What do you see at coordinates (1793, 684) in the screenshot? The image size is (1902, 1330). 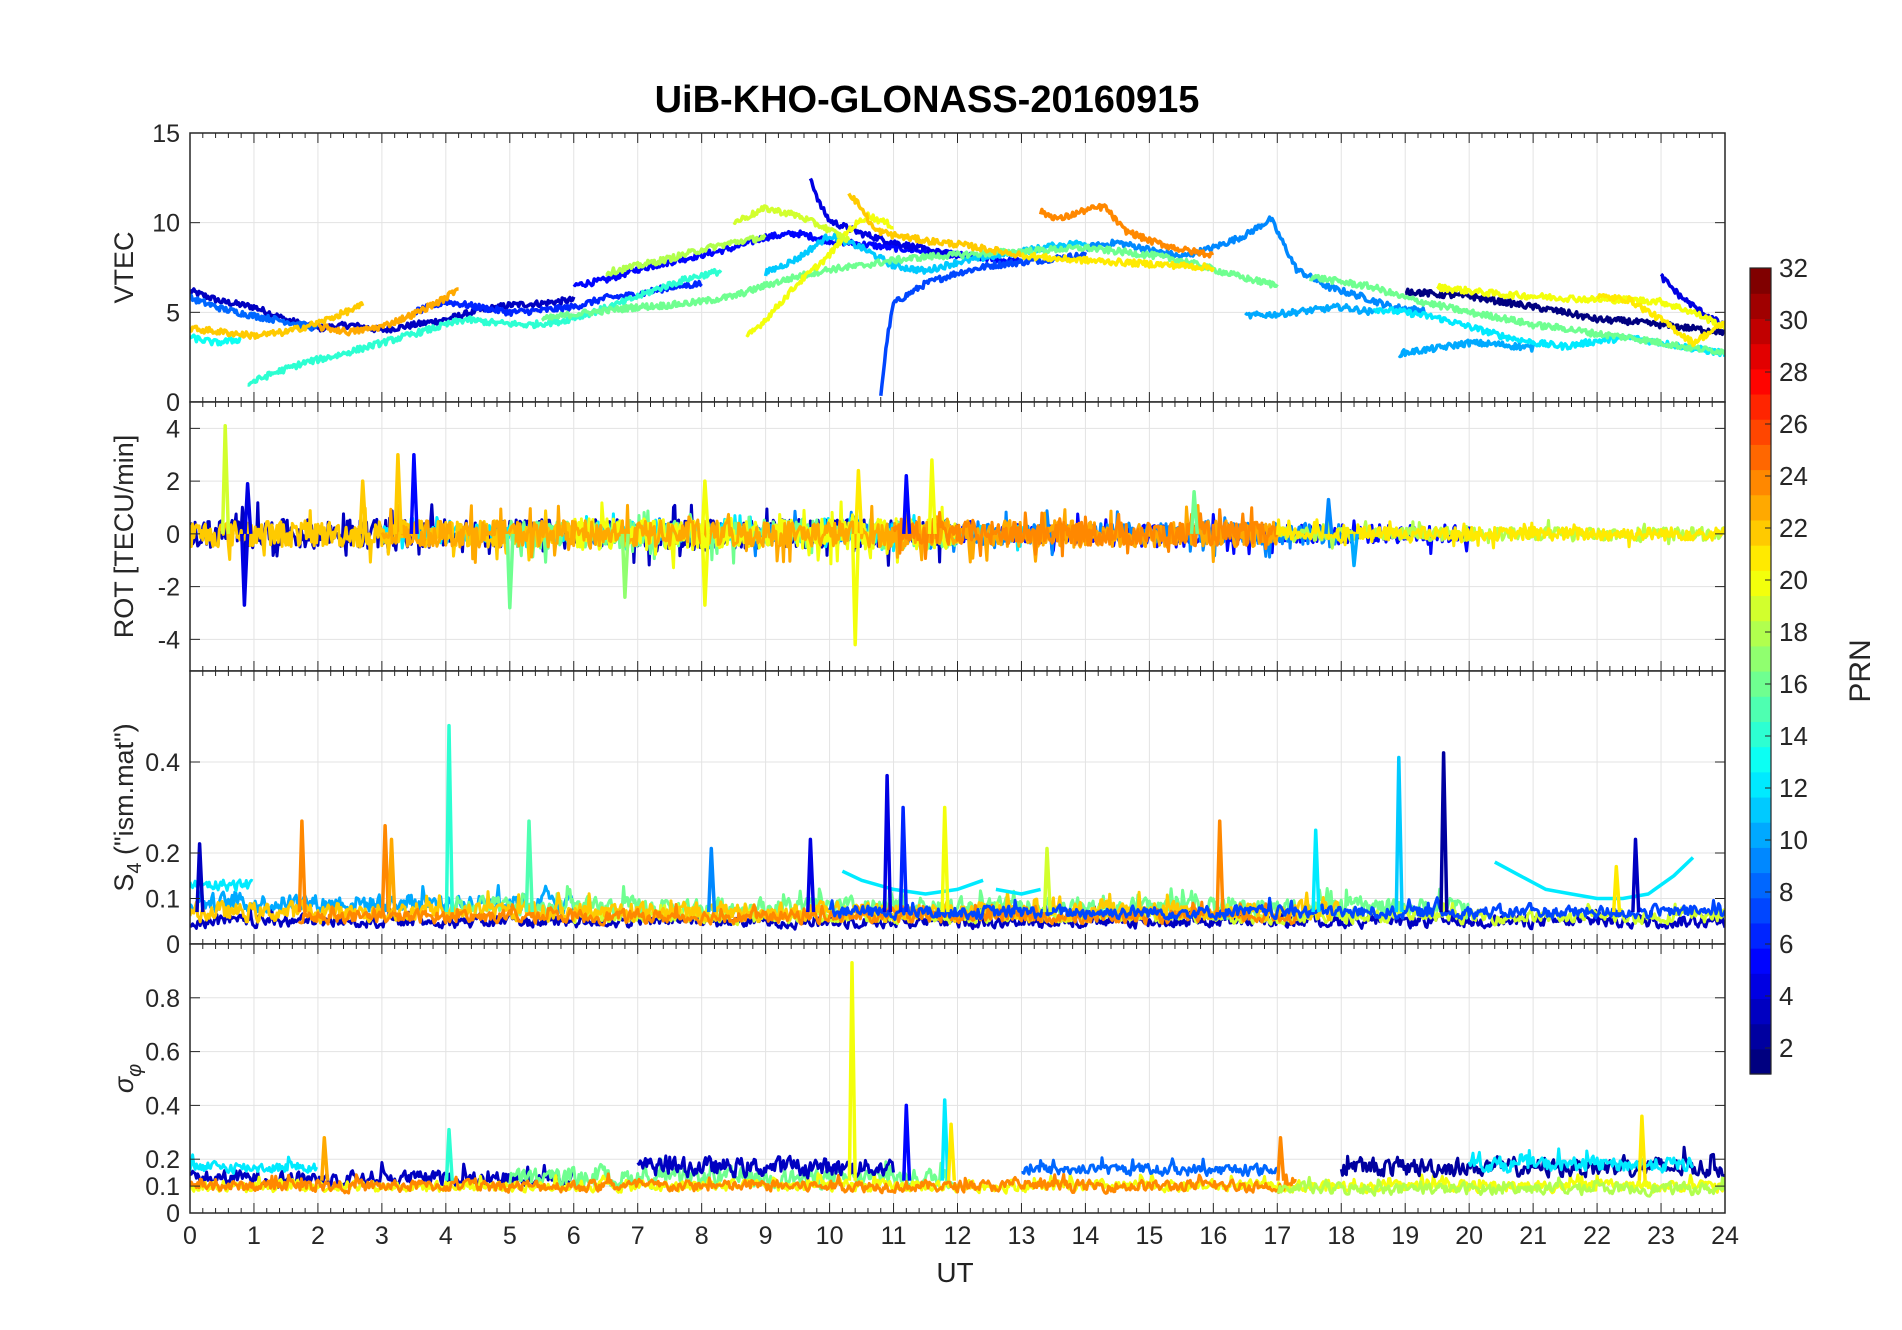 I see `colorbar-tick-label: 16` at bounding box center [1793, 684].